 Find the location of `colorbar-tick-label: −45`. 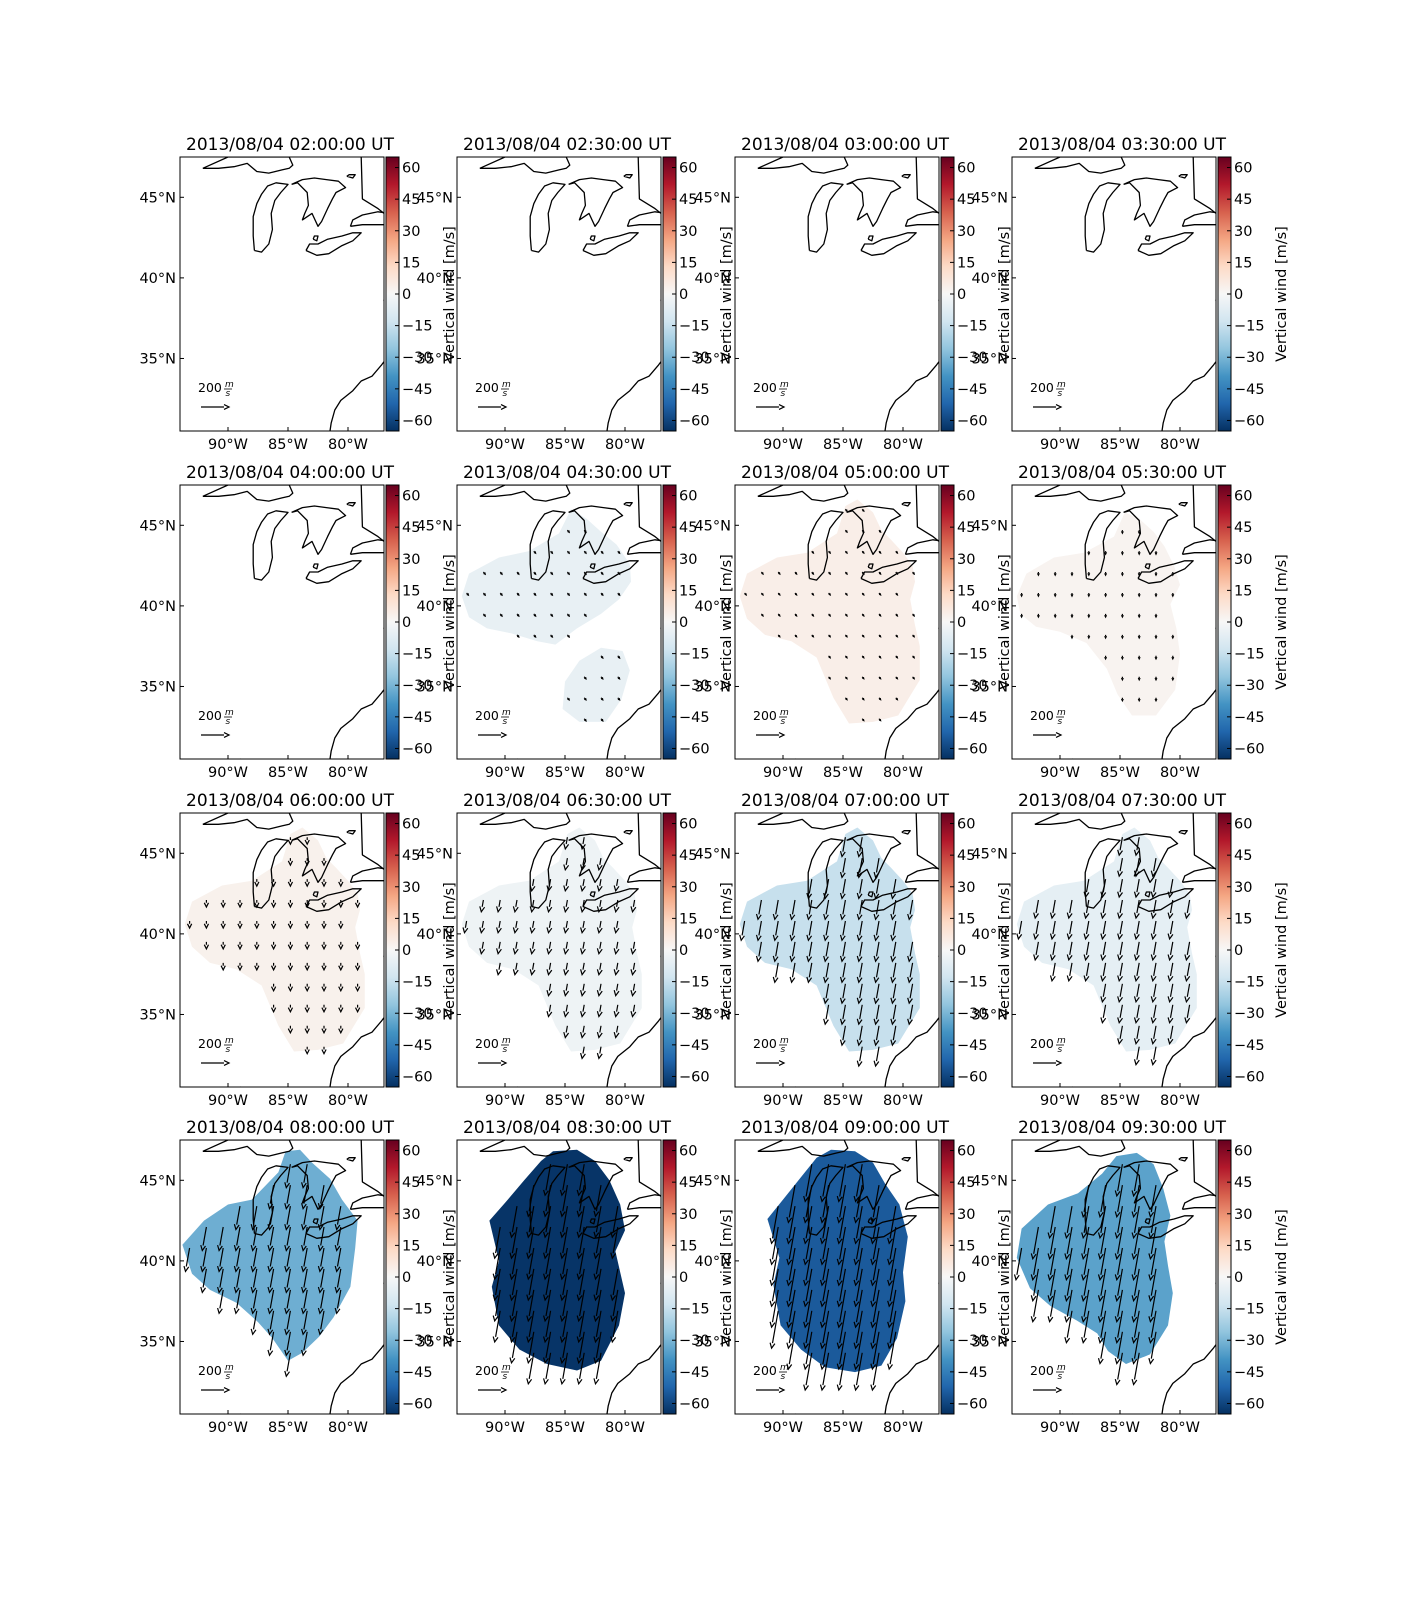

colorbar-tick-label: −45 is located at coordinates (694, 1373).